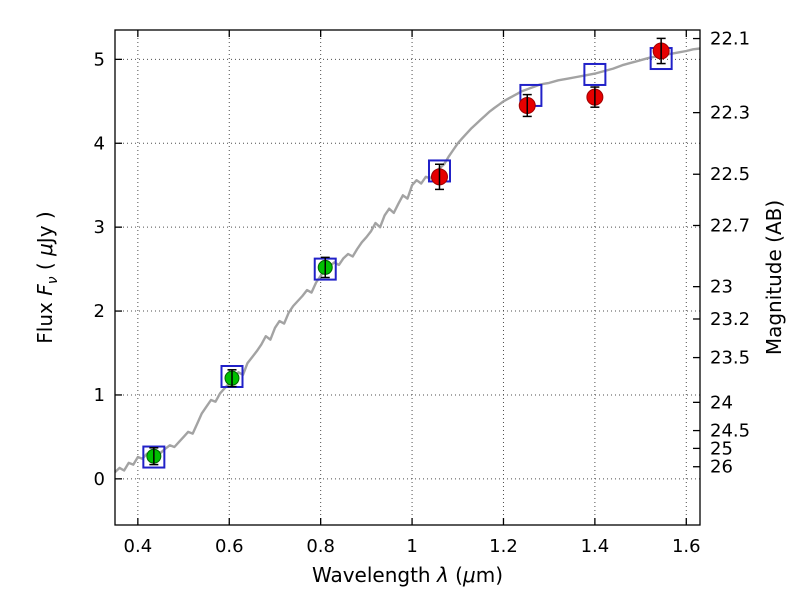 This screenshot has width=800, height=600. Describe the element at coordinates (99, 59) in the screenshot. I see `y-tick-label-left: 5` at that location.